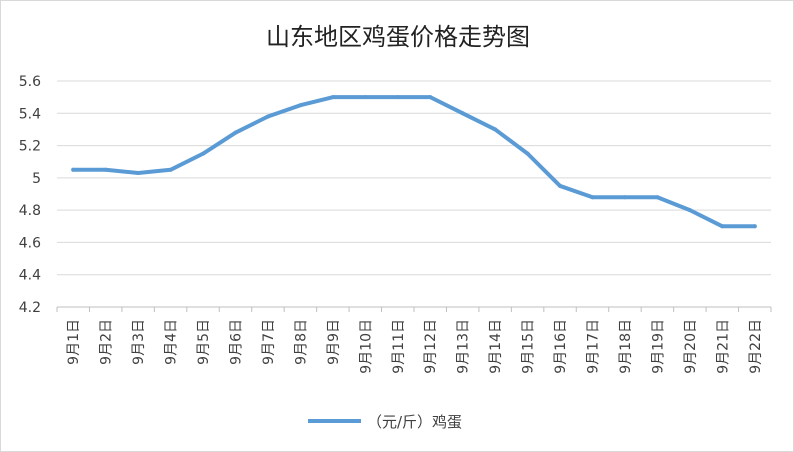 This screenshot has height=452, width=794. What do you see at coordinates (139, 342) in the screenshot?
I see `x-tick-label: 9月3日` at bounding box center [139, 342].